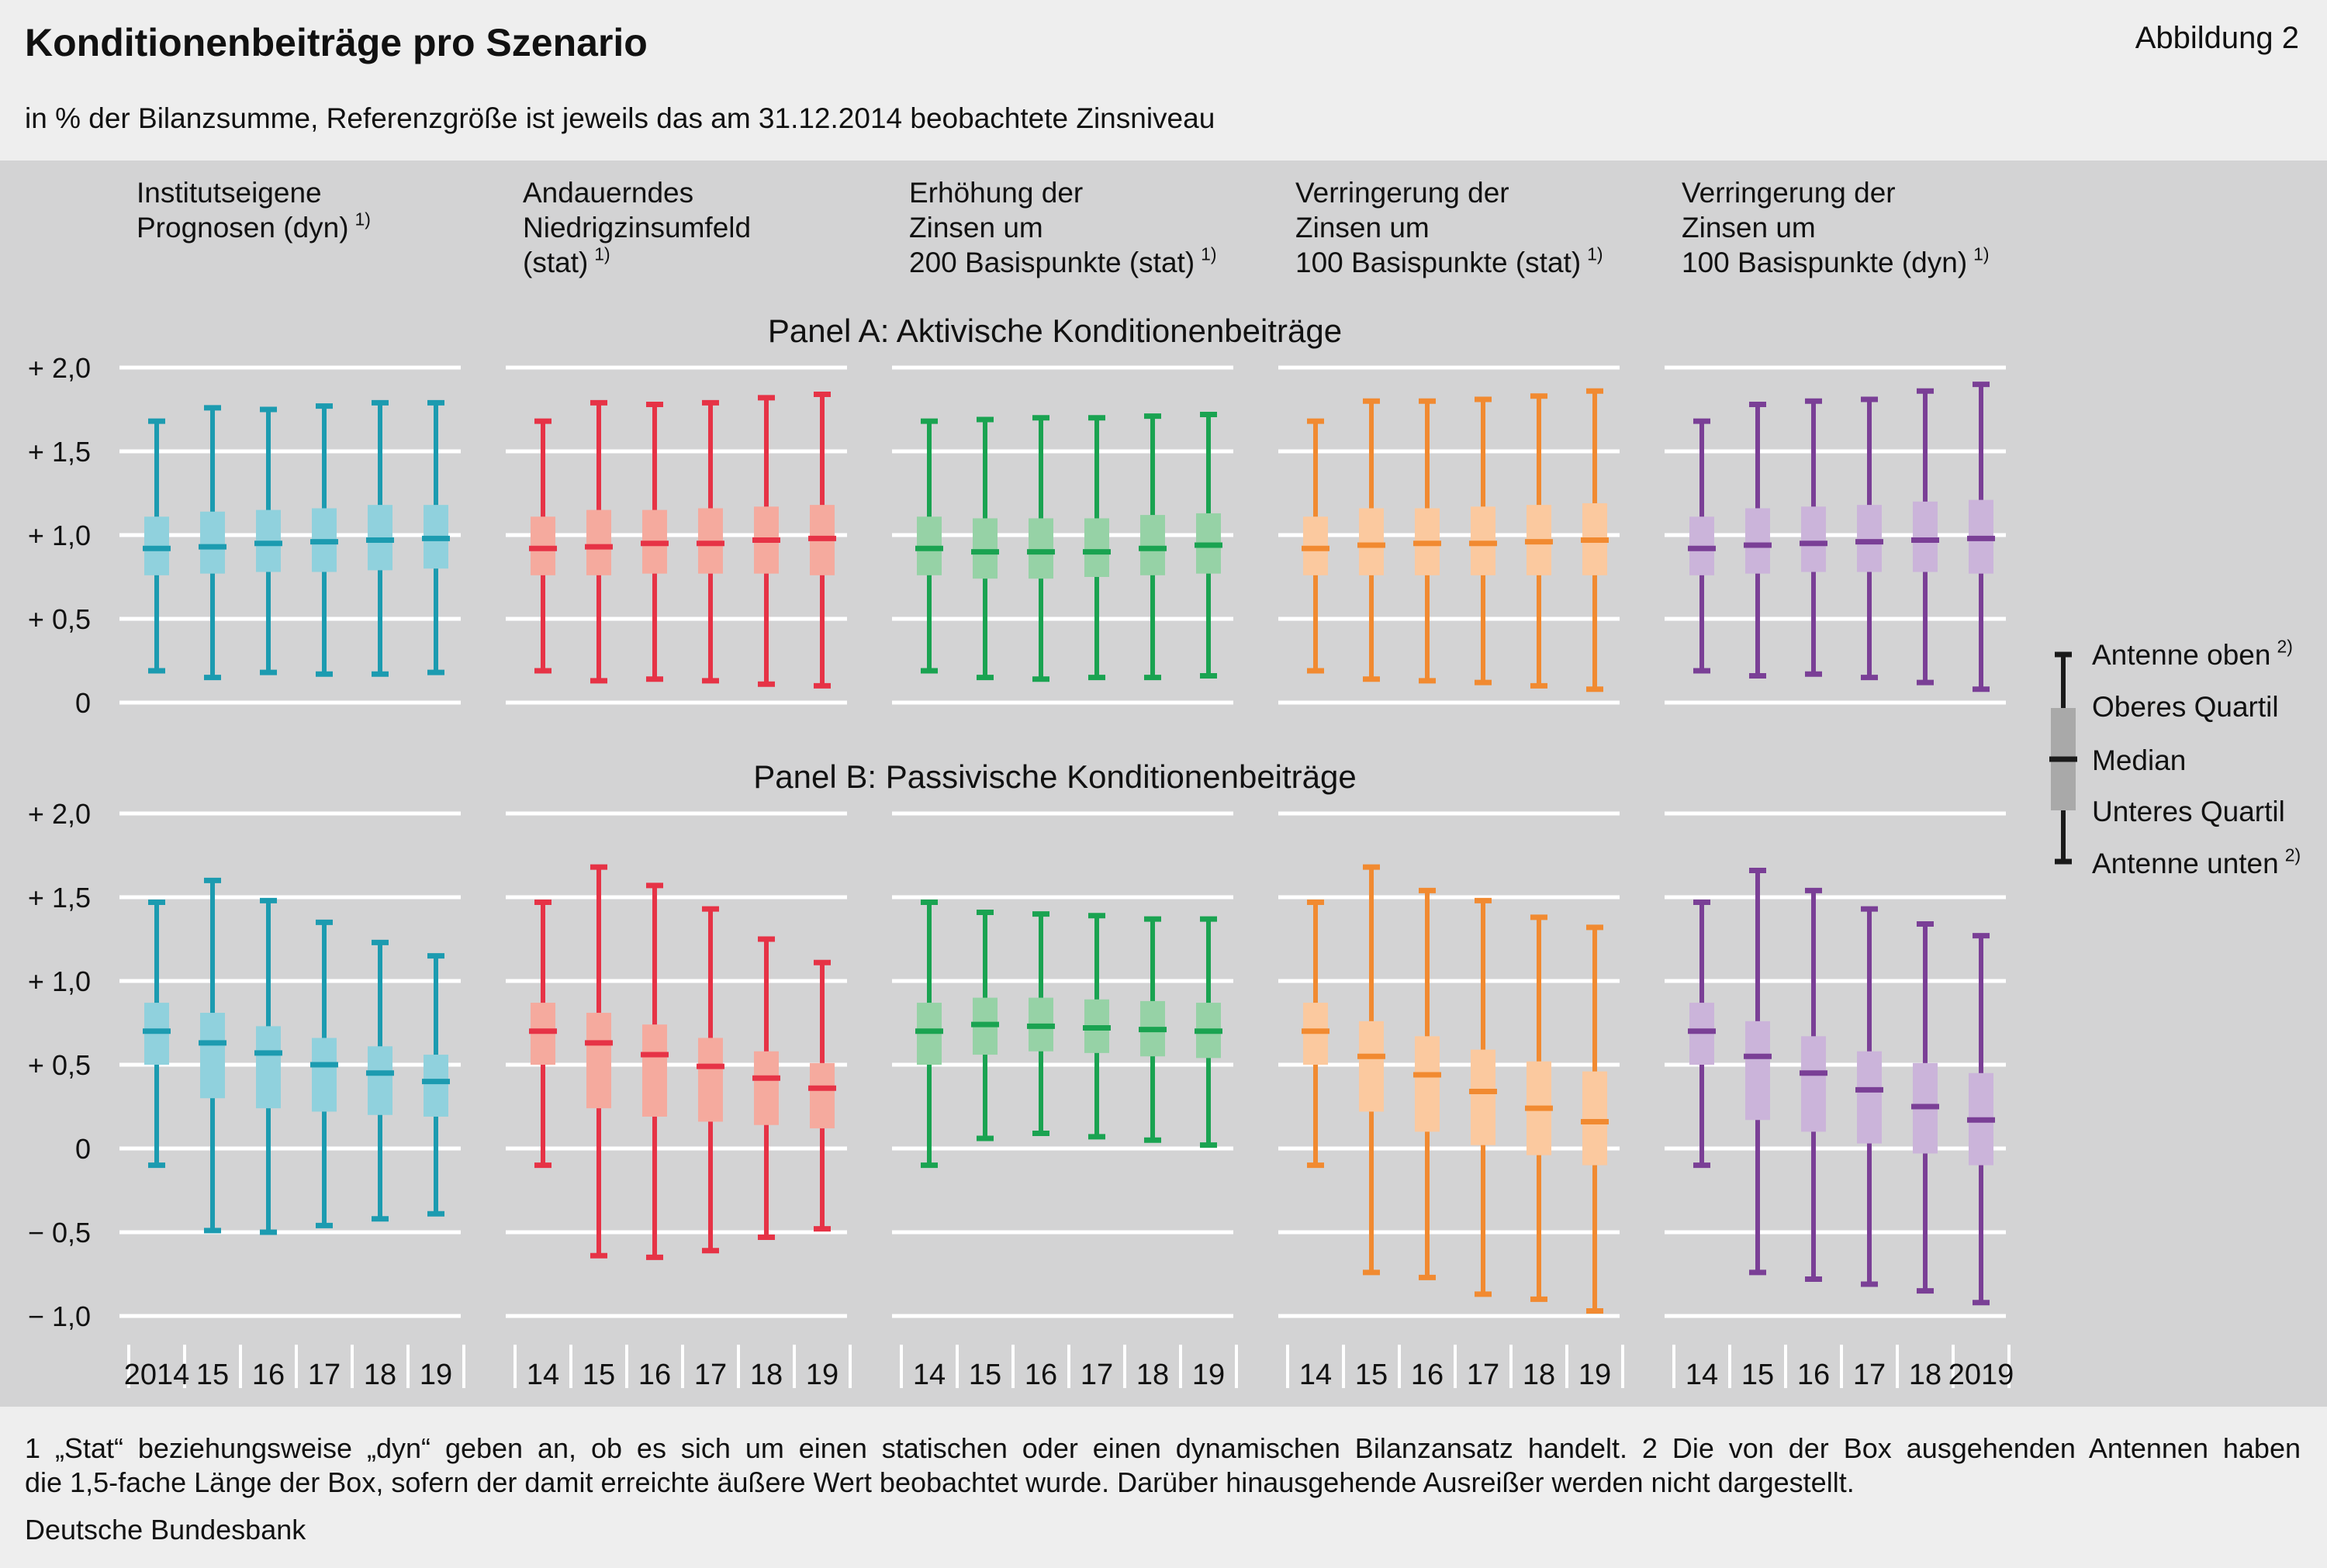 The width and height of the screenshot is (2327, 1568). Describe the element at coordinates (254, 226) in the screenshot. I see `scenario-title-line: Prognosen (dyn) 1)` at that location.